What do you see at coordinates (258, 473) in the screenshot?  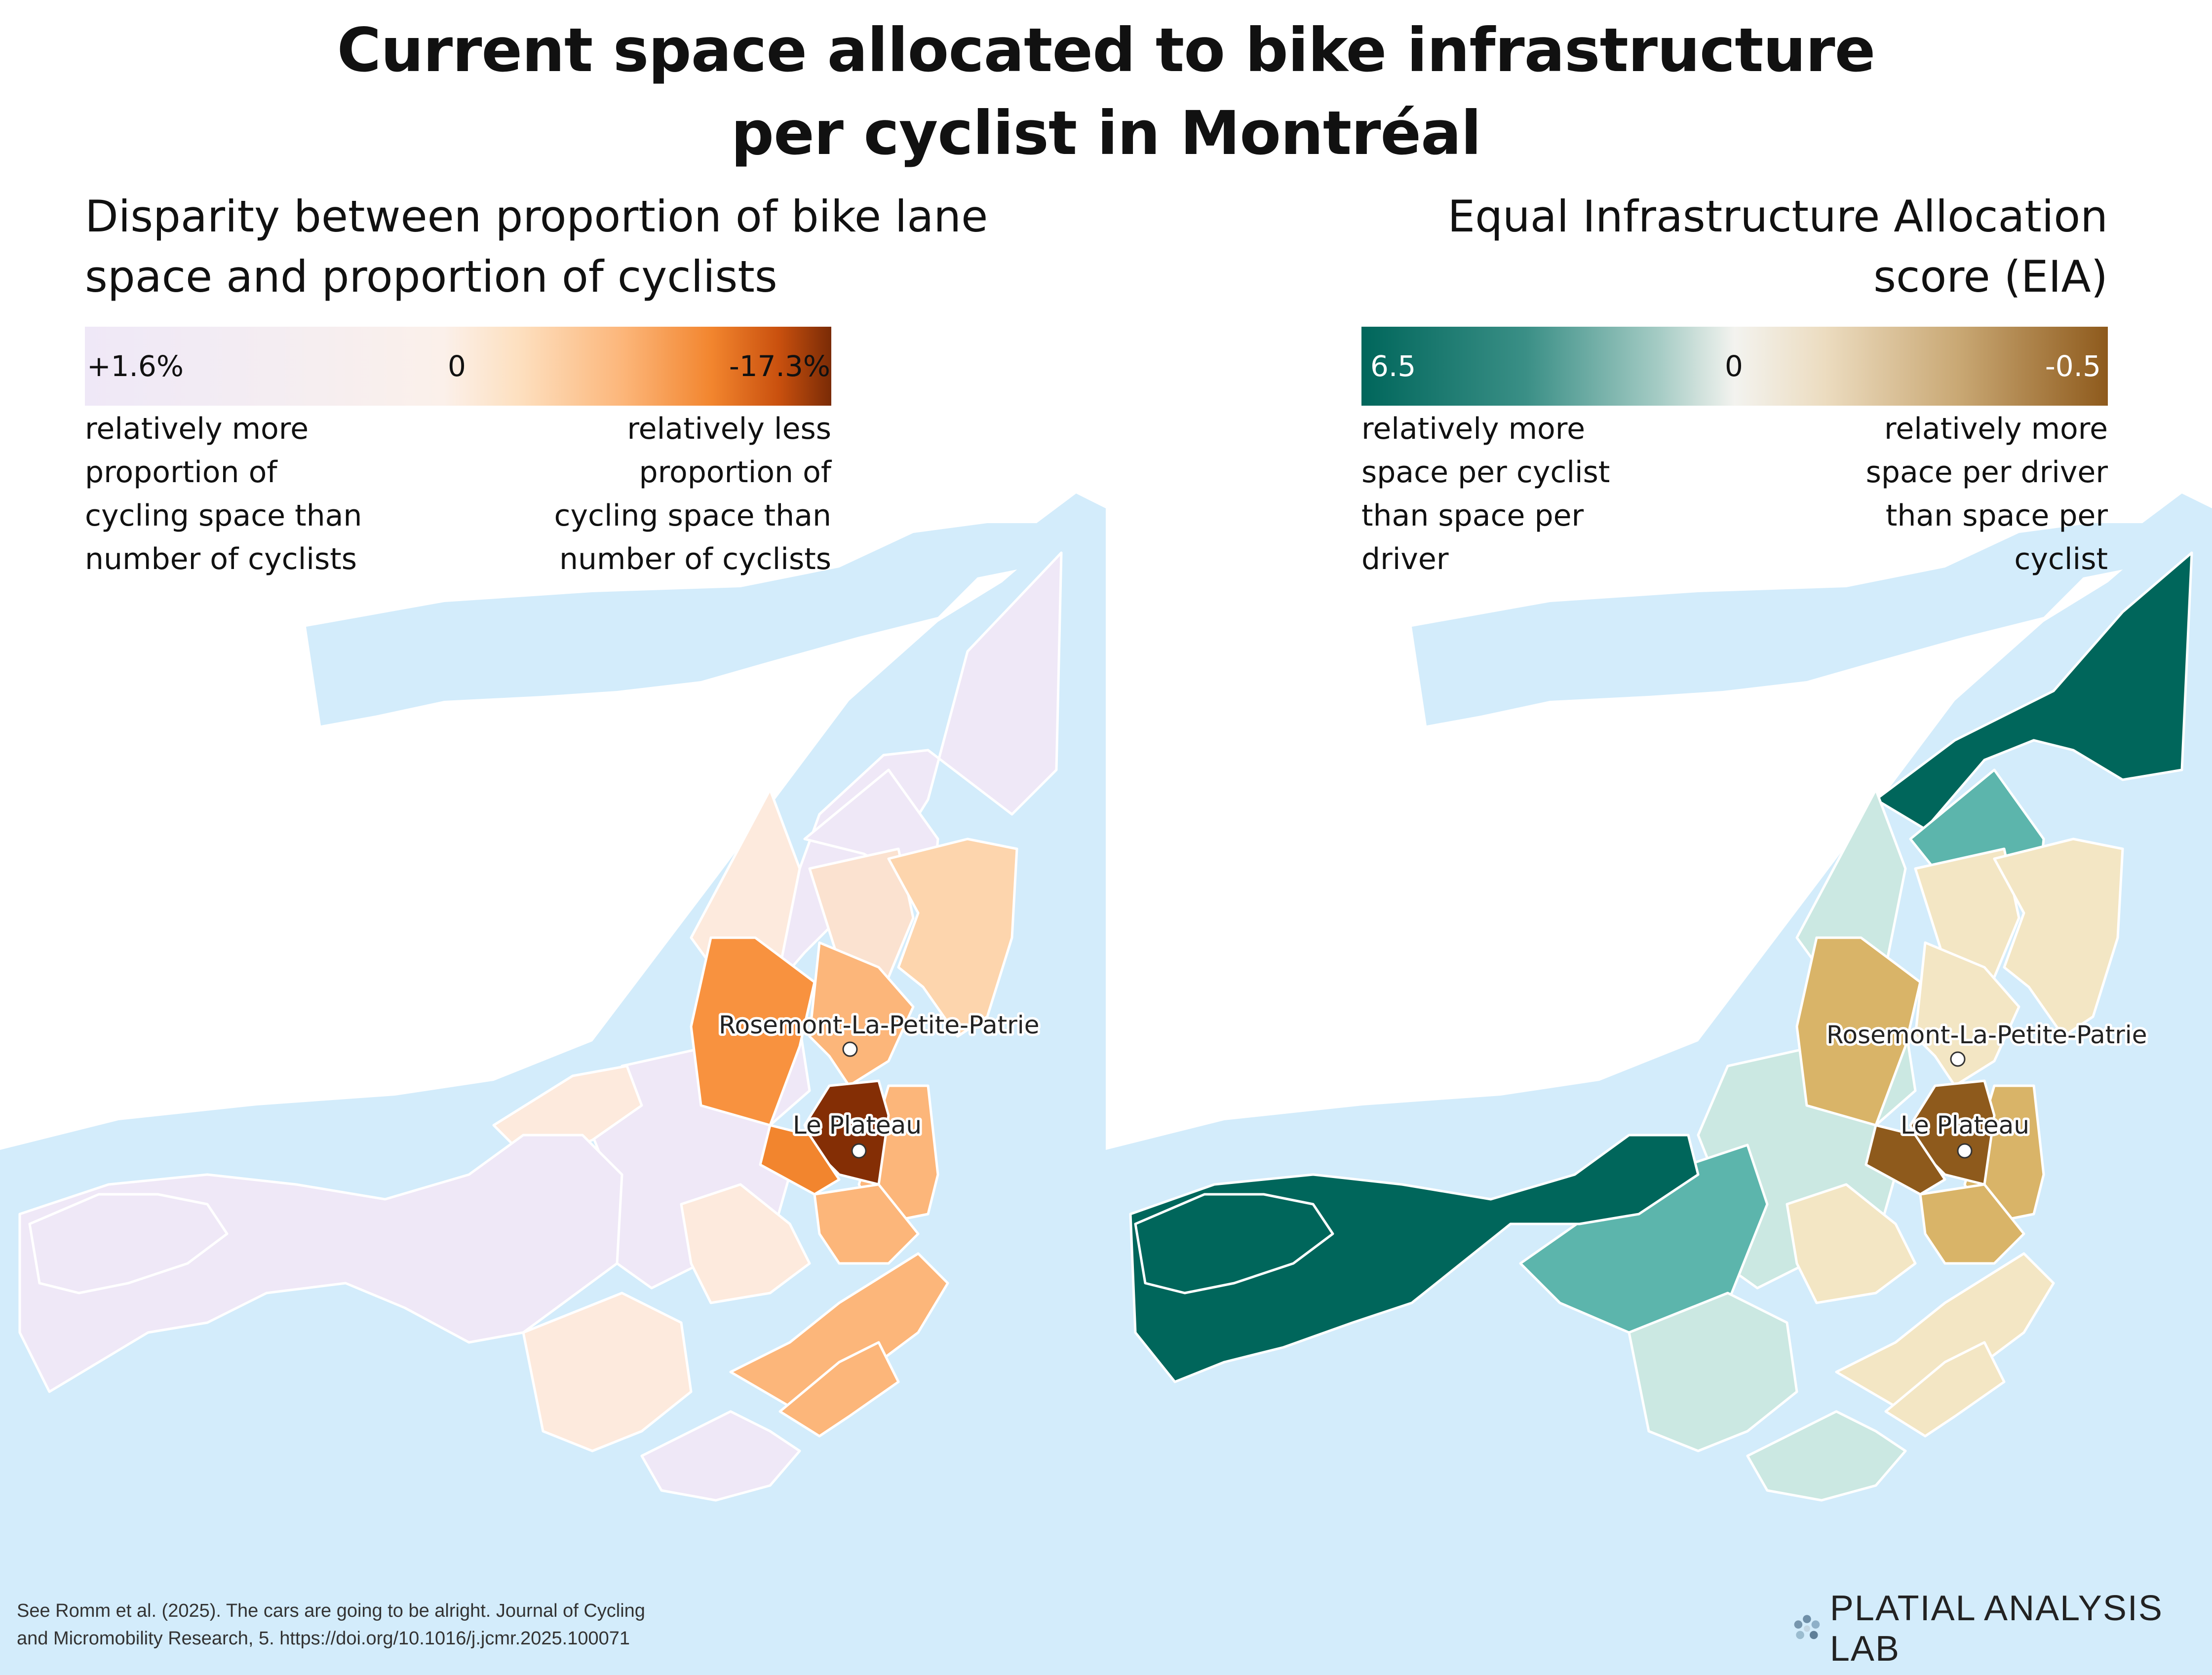 I see `left-desc-left-line: proportion of` at bounding box center [258, 473].